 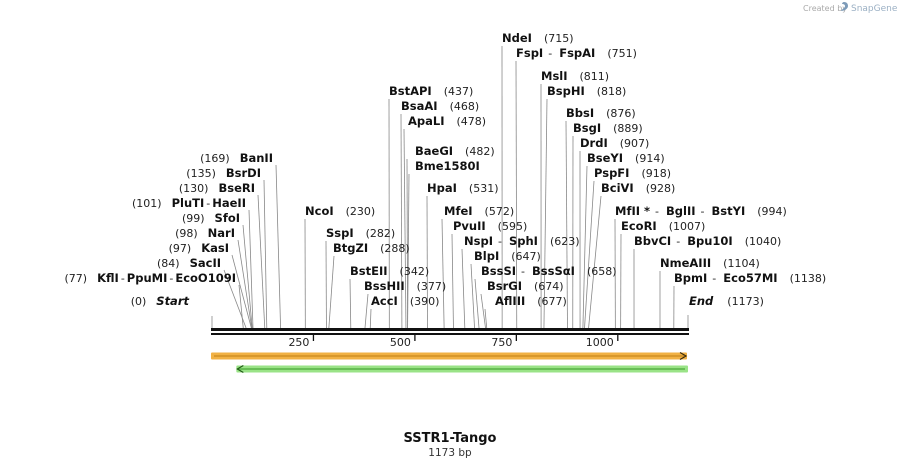 I want to click on site-ecori: EcoRI (1007), so click(x=663, y=226).